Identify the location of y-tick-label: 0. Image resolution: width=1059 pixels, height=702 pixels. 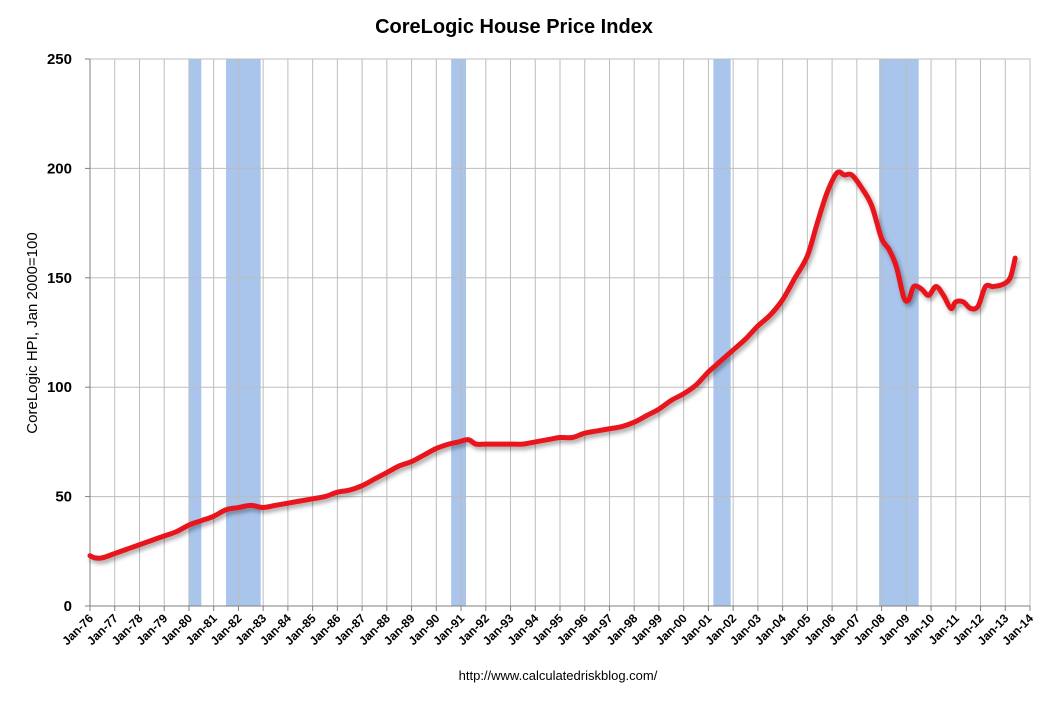
(68, 606).